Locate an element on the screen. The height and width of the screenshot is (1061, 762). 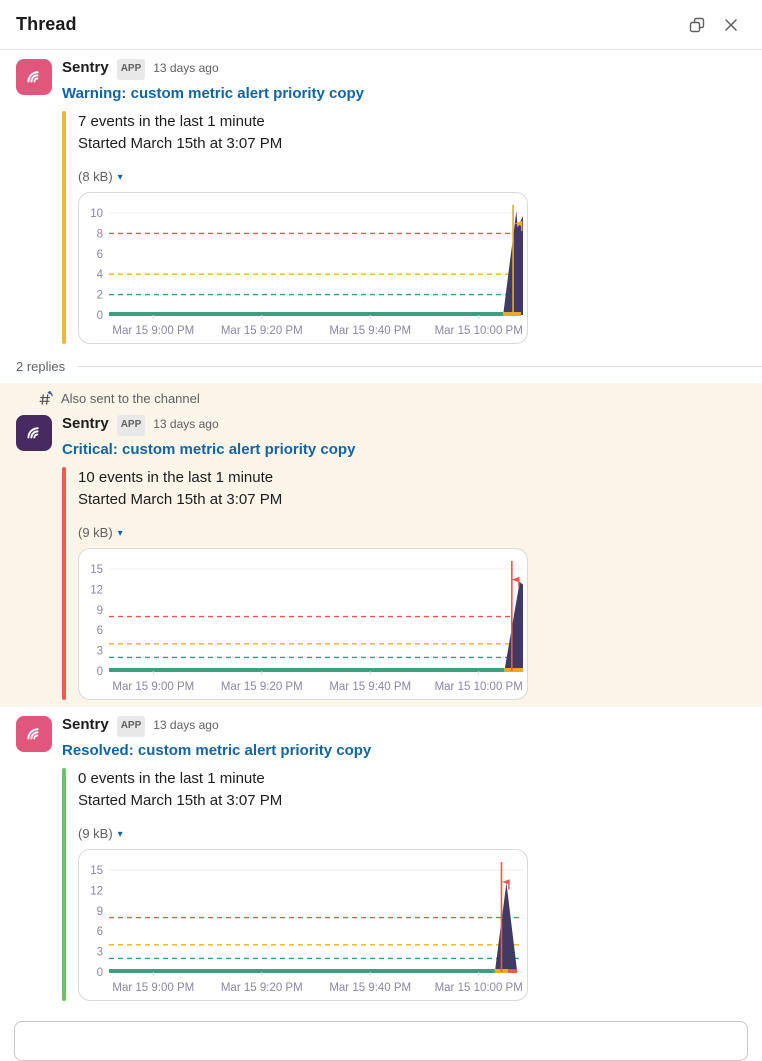
thread-header: Thread is located at coordinates (381, 25).